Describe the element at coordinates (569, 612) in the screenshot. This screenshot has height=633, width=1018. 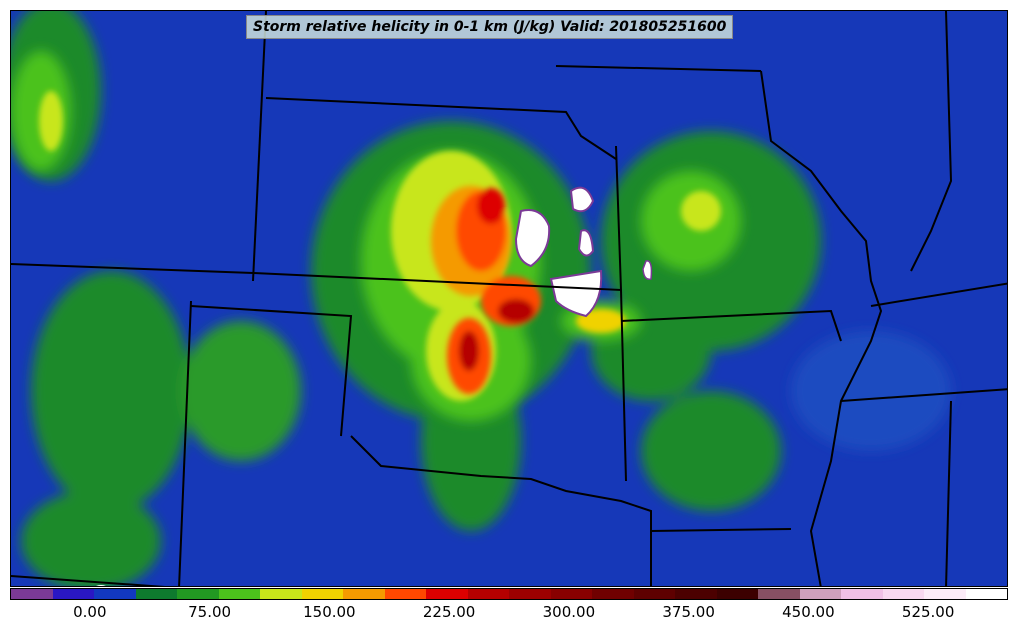
I see `colorbar-tick-label: 300.00` at that location.